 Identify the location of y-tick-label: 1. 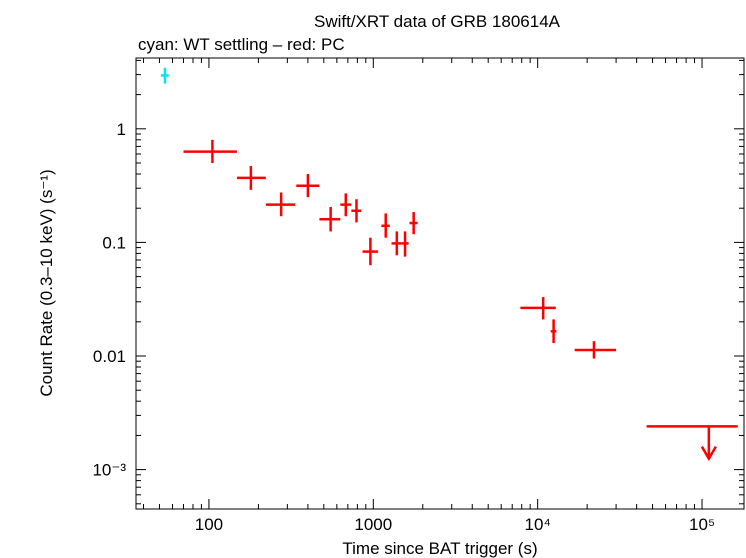
(121, 129).